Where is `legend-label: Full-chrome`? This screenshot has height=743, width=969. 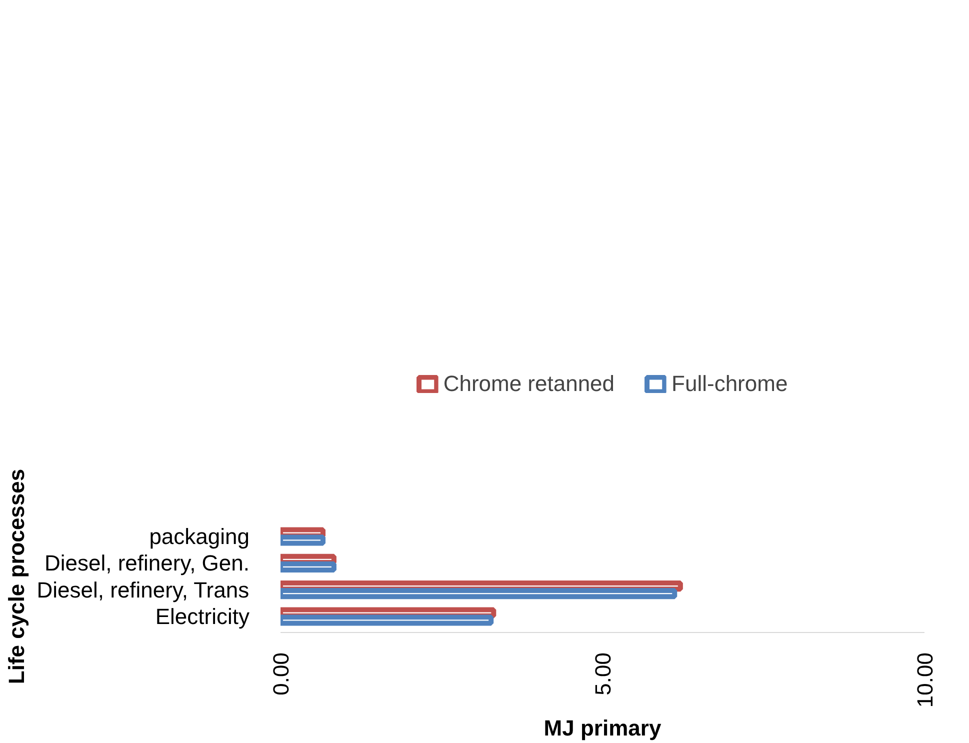
legend-label: Full-chrome is located at coordinates (730, 383).